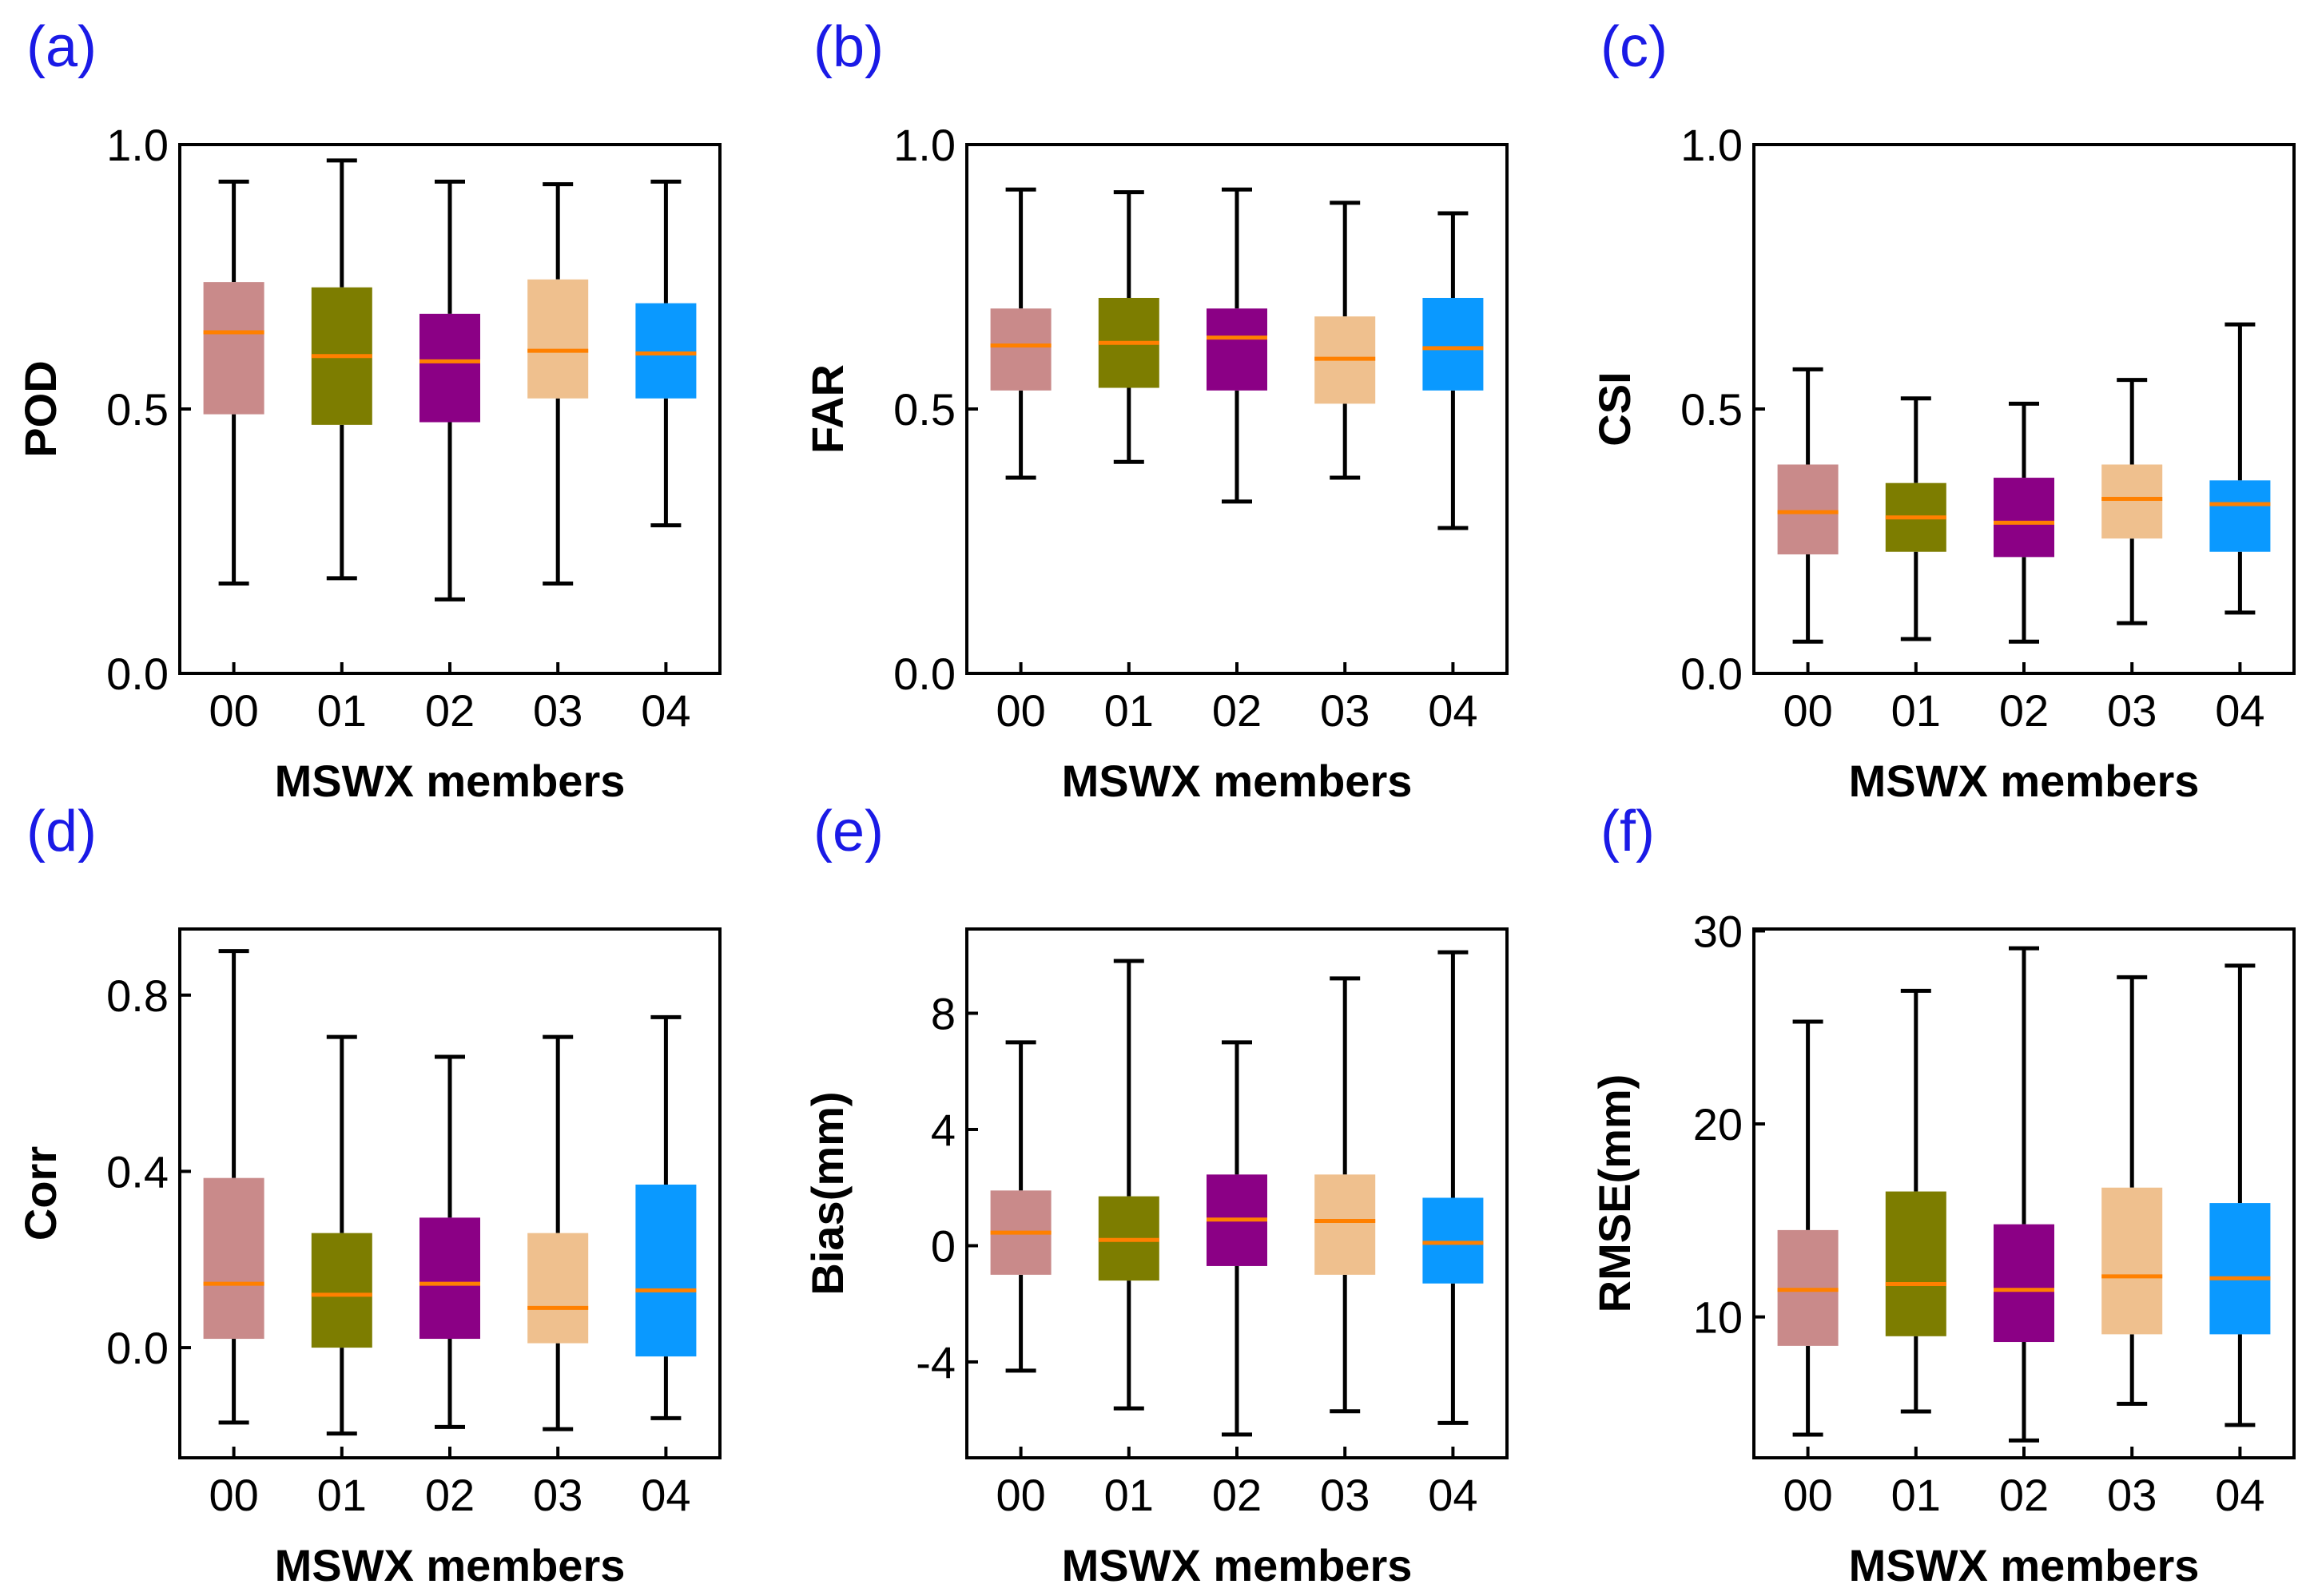 The image size is (2310, 1596). Describe the element at coordinates (40, 408) in the screenshot. I see `y-axis-title: POD` at that location.